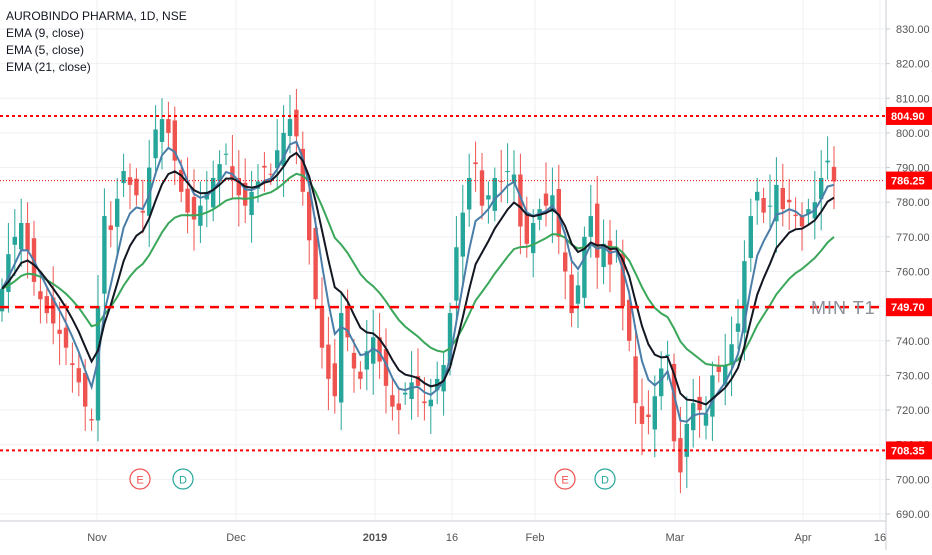 The width and height of the screenshot is (932, 555). What do you see at coordinates (140, 479) in the screenshot?
I see `earnings-marker` at bounding box center [140, 479].